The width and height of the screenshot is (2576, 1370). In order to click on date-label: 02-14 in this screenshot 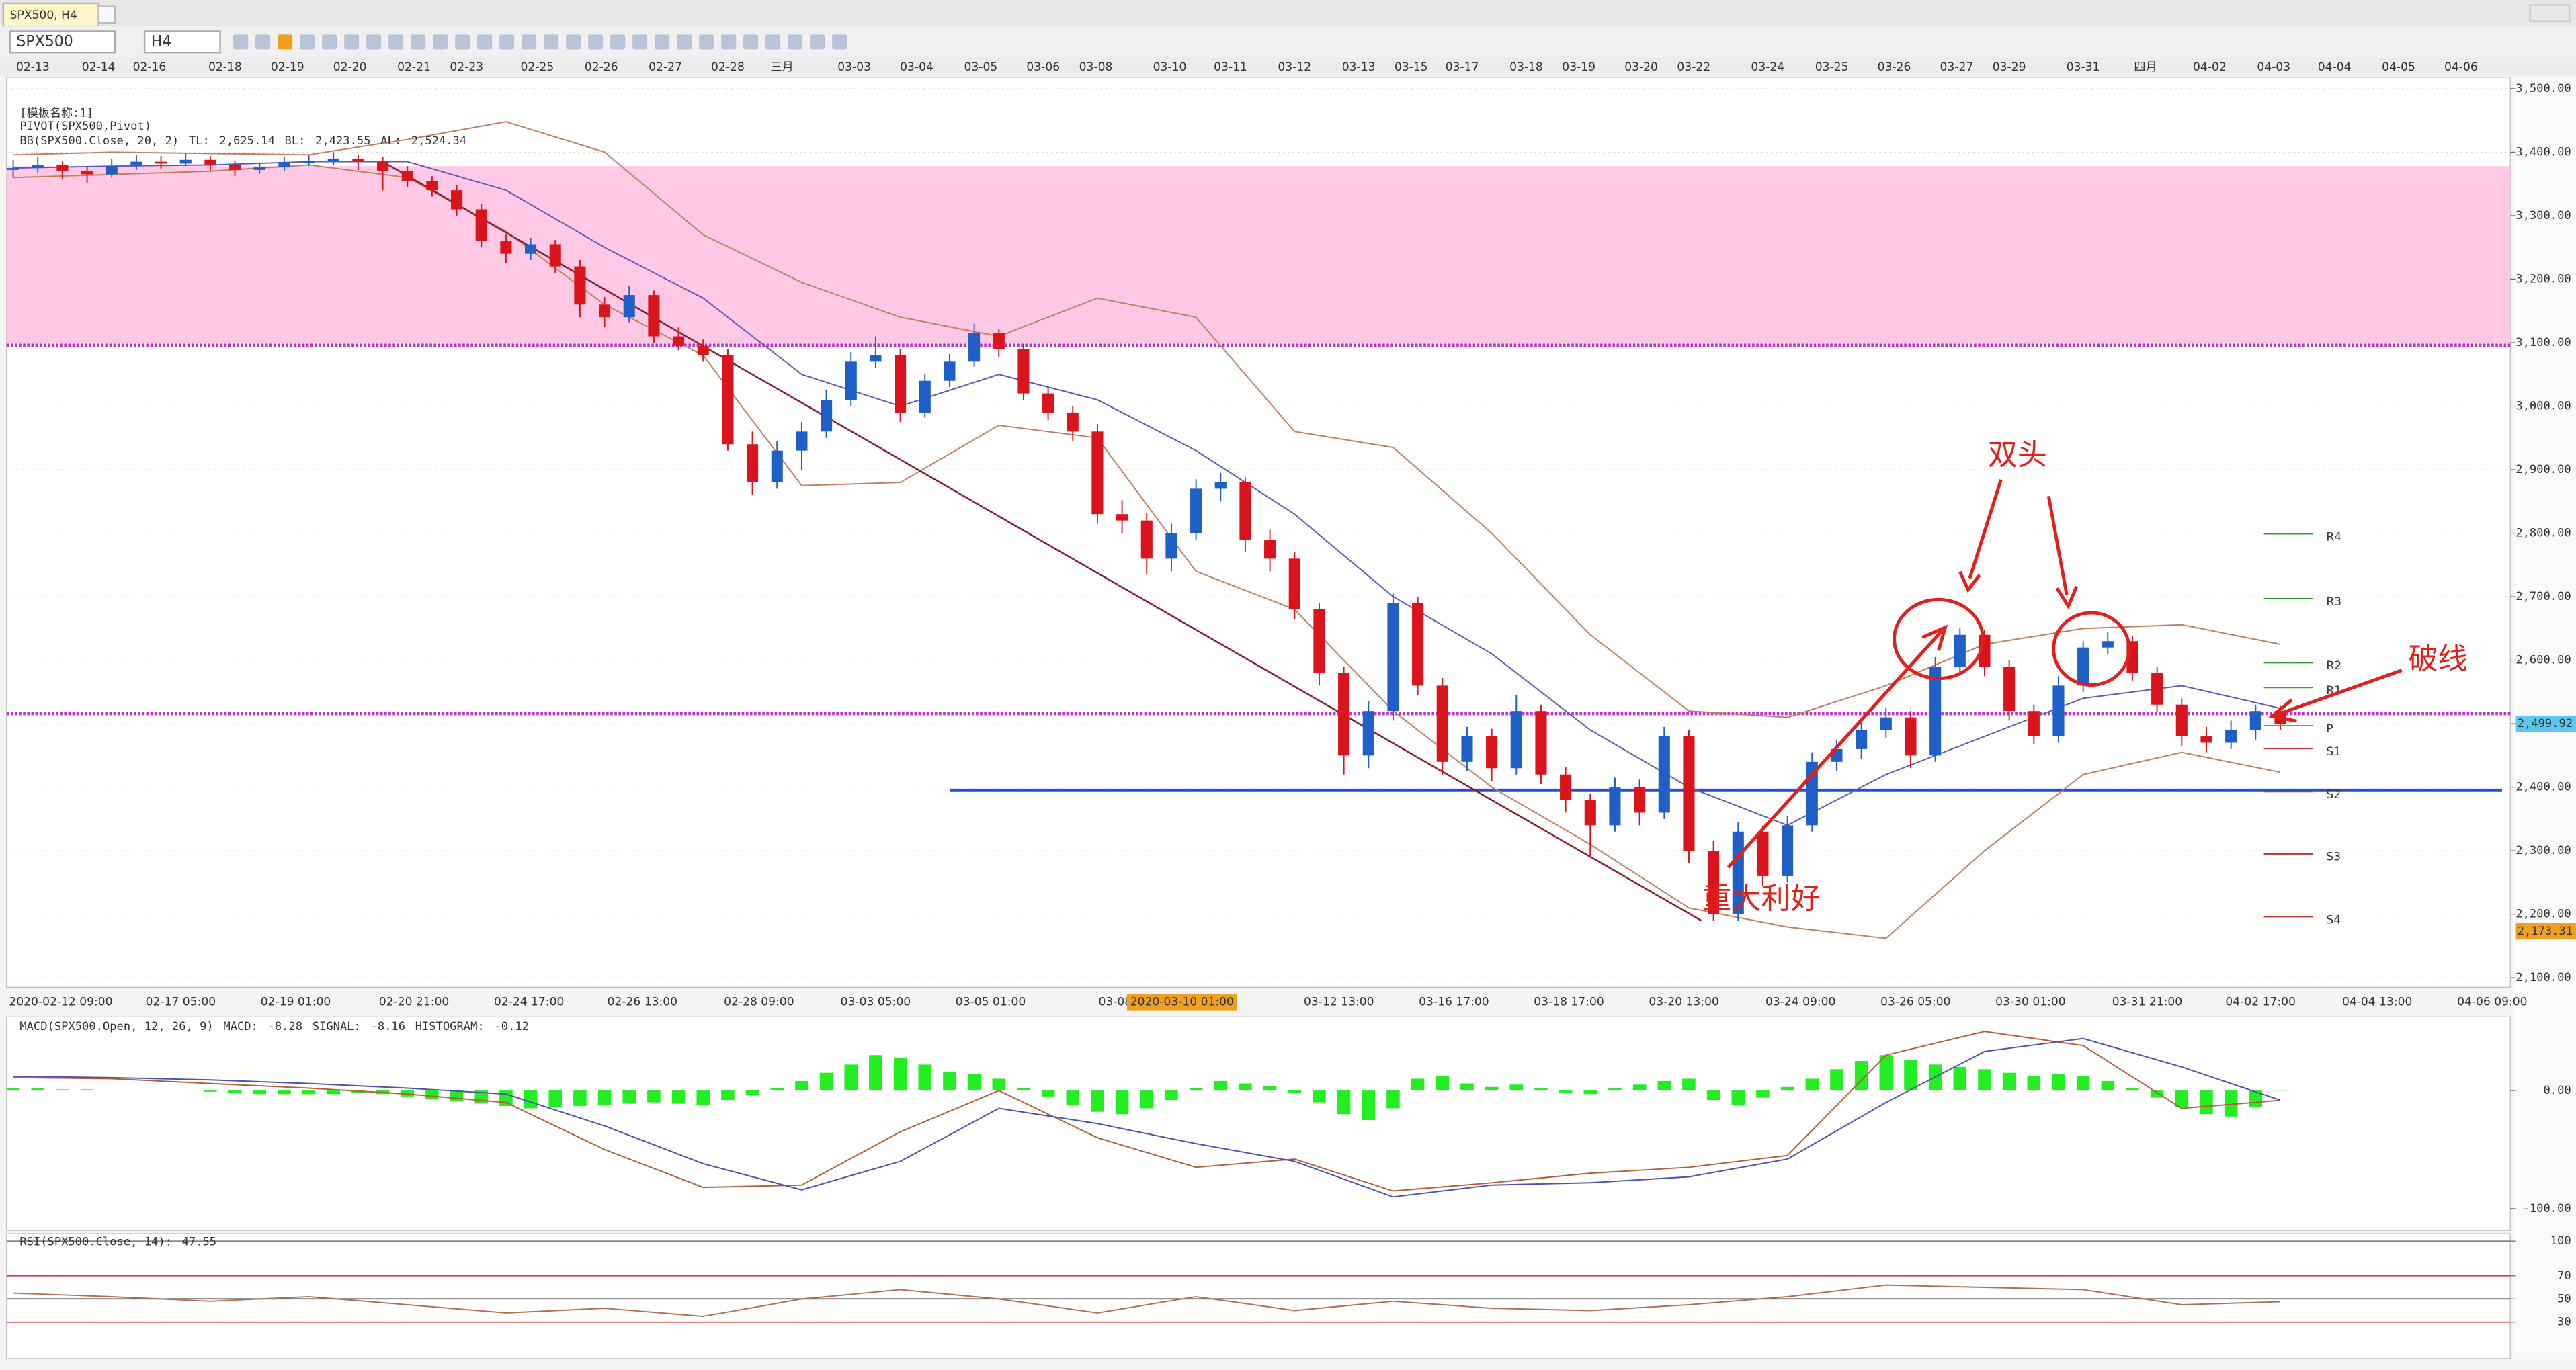, I will do `click(99, 67)`.